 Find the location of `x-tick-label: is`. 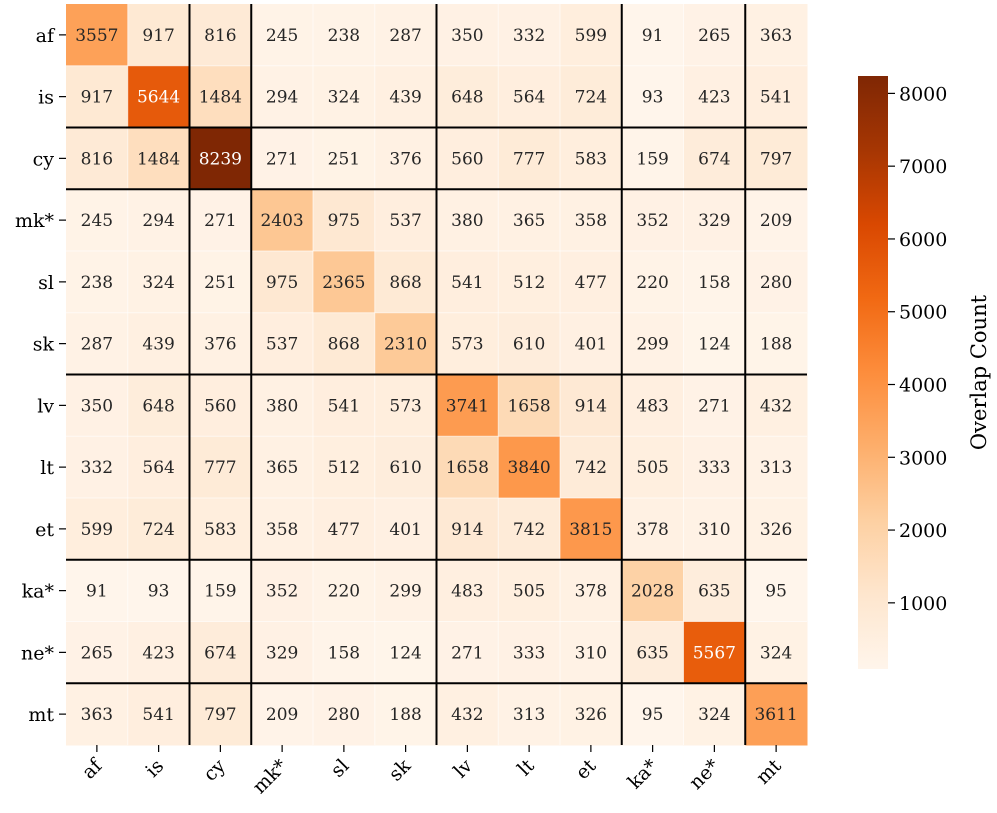

x-tick-label: is is located at coordinates (154, 768).